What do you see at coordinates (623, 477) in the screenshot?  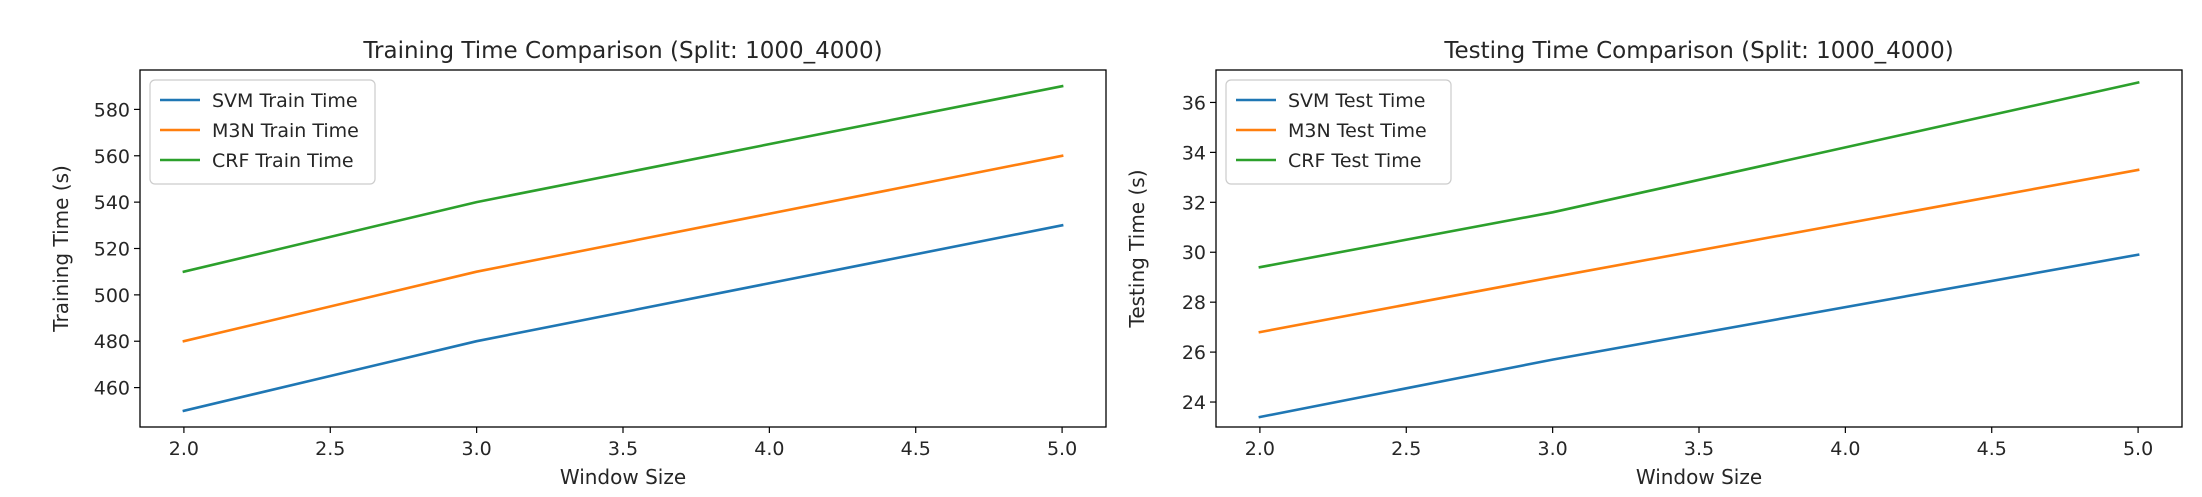 I see `chart-0-xlabel: Window Size` at bounding box center [623, 477].